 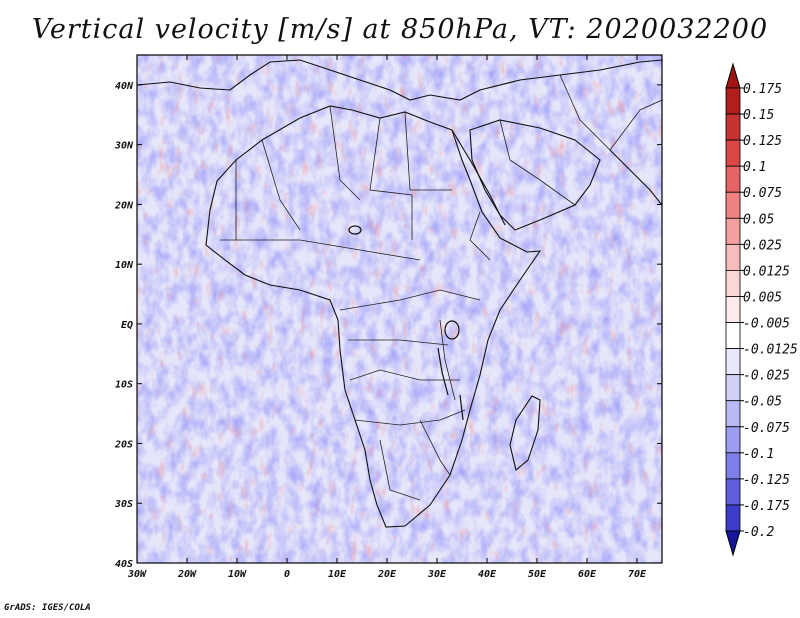 What do you see at coordinates (762, 193) in the screenshot?
I see `colorbar-label: 0.075` at bounding box center [762, 193].